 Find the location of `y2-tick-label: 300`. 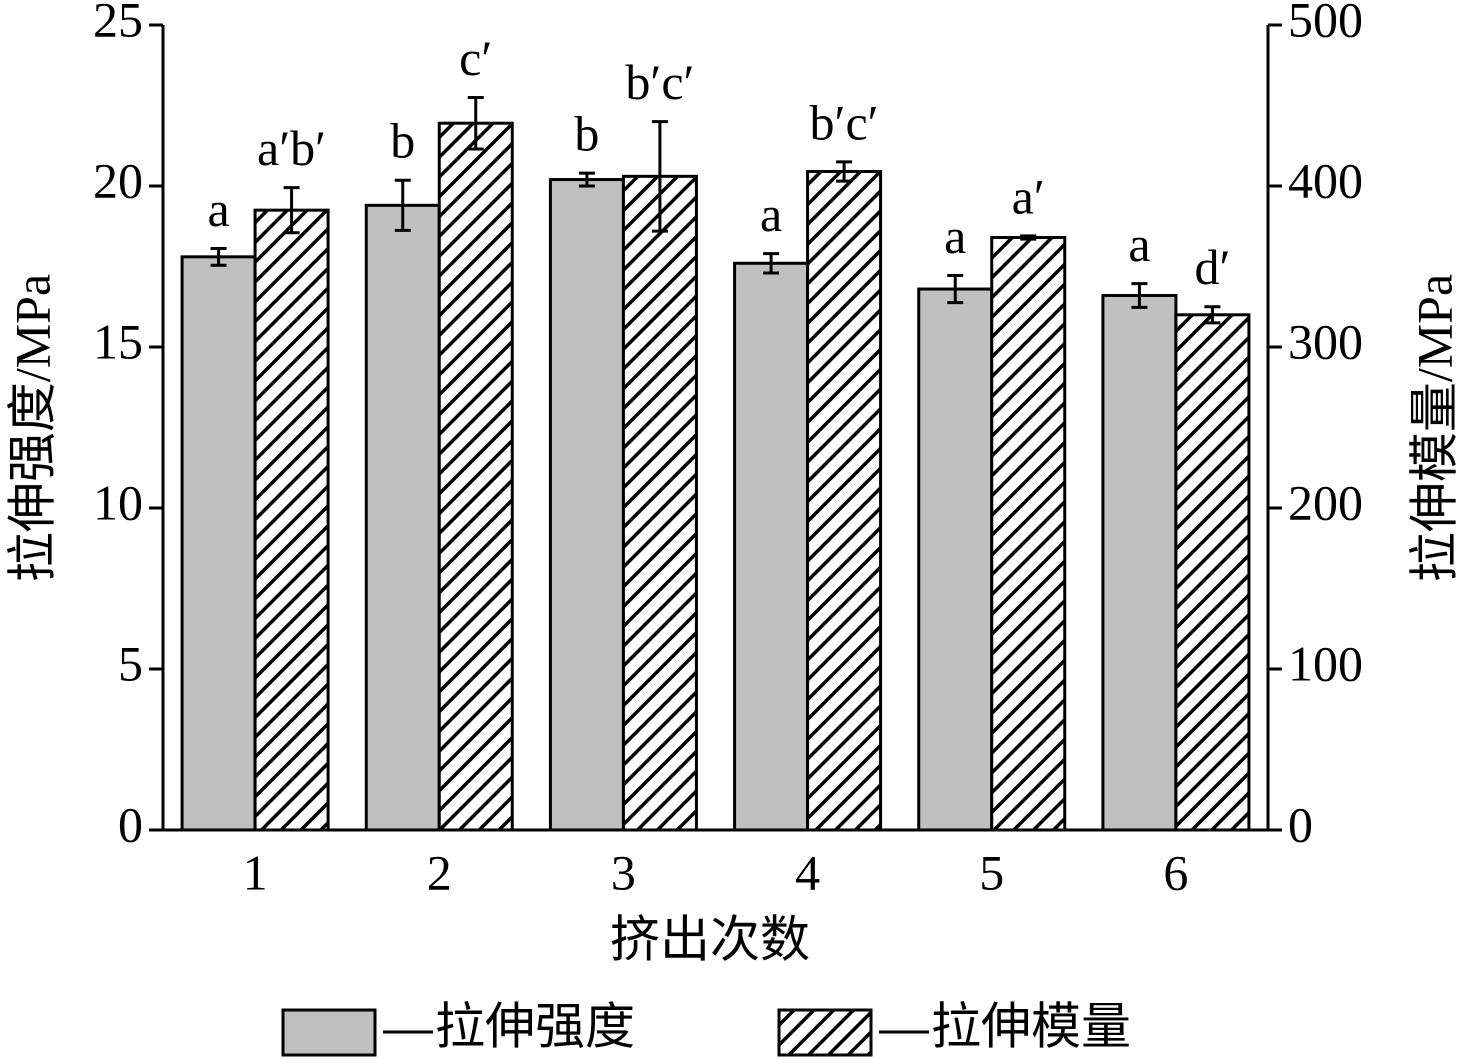

y2-tick-label: 300 is located at coordinates (1325, 341).